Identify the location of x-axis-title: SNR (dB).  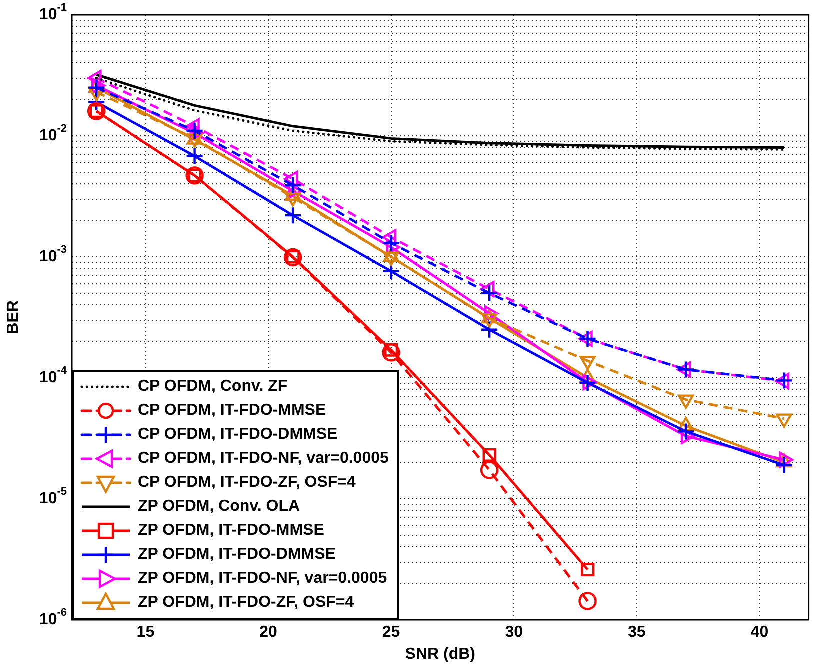
(440, 654).